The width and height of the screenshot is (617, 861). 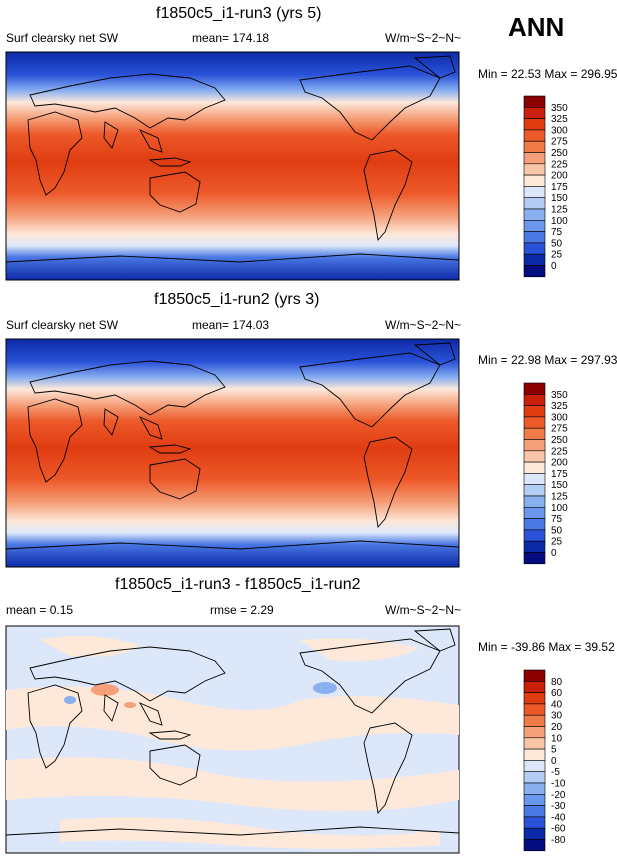 I want to click on panel3-colorbar-tick-label: -30, so click(x=558, y=806).